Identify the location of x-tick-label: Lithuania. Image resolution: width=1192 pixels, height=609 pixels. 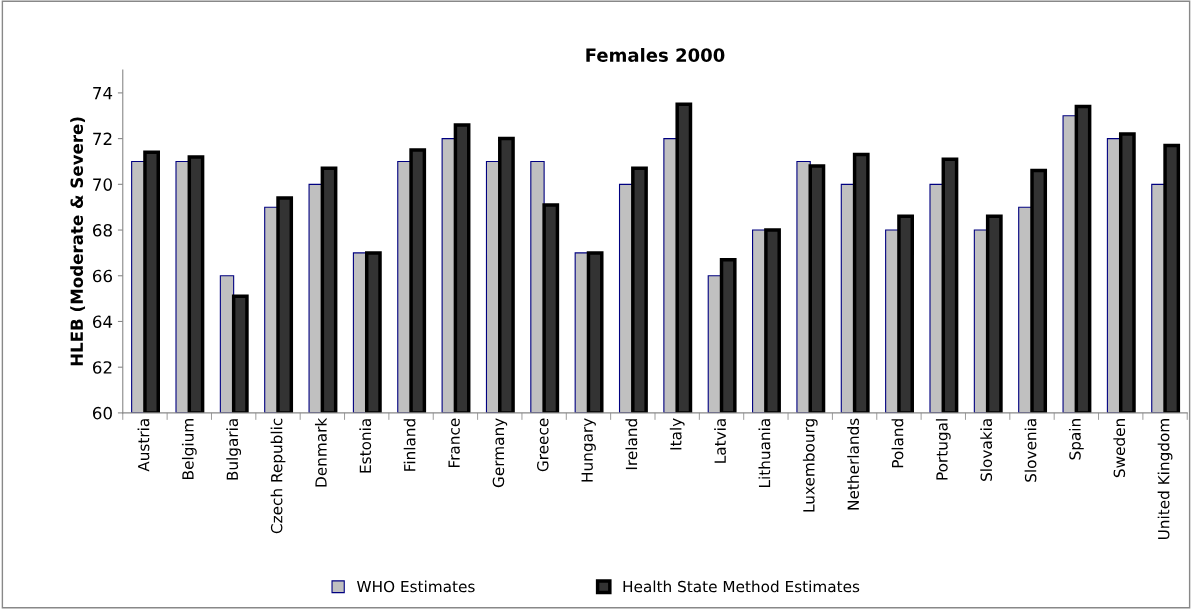
(764, 453).